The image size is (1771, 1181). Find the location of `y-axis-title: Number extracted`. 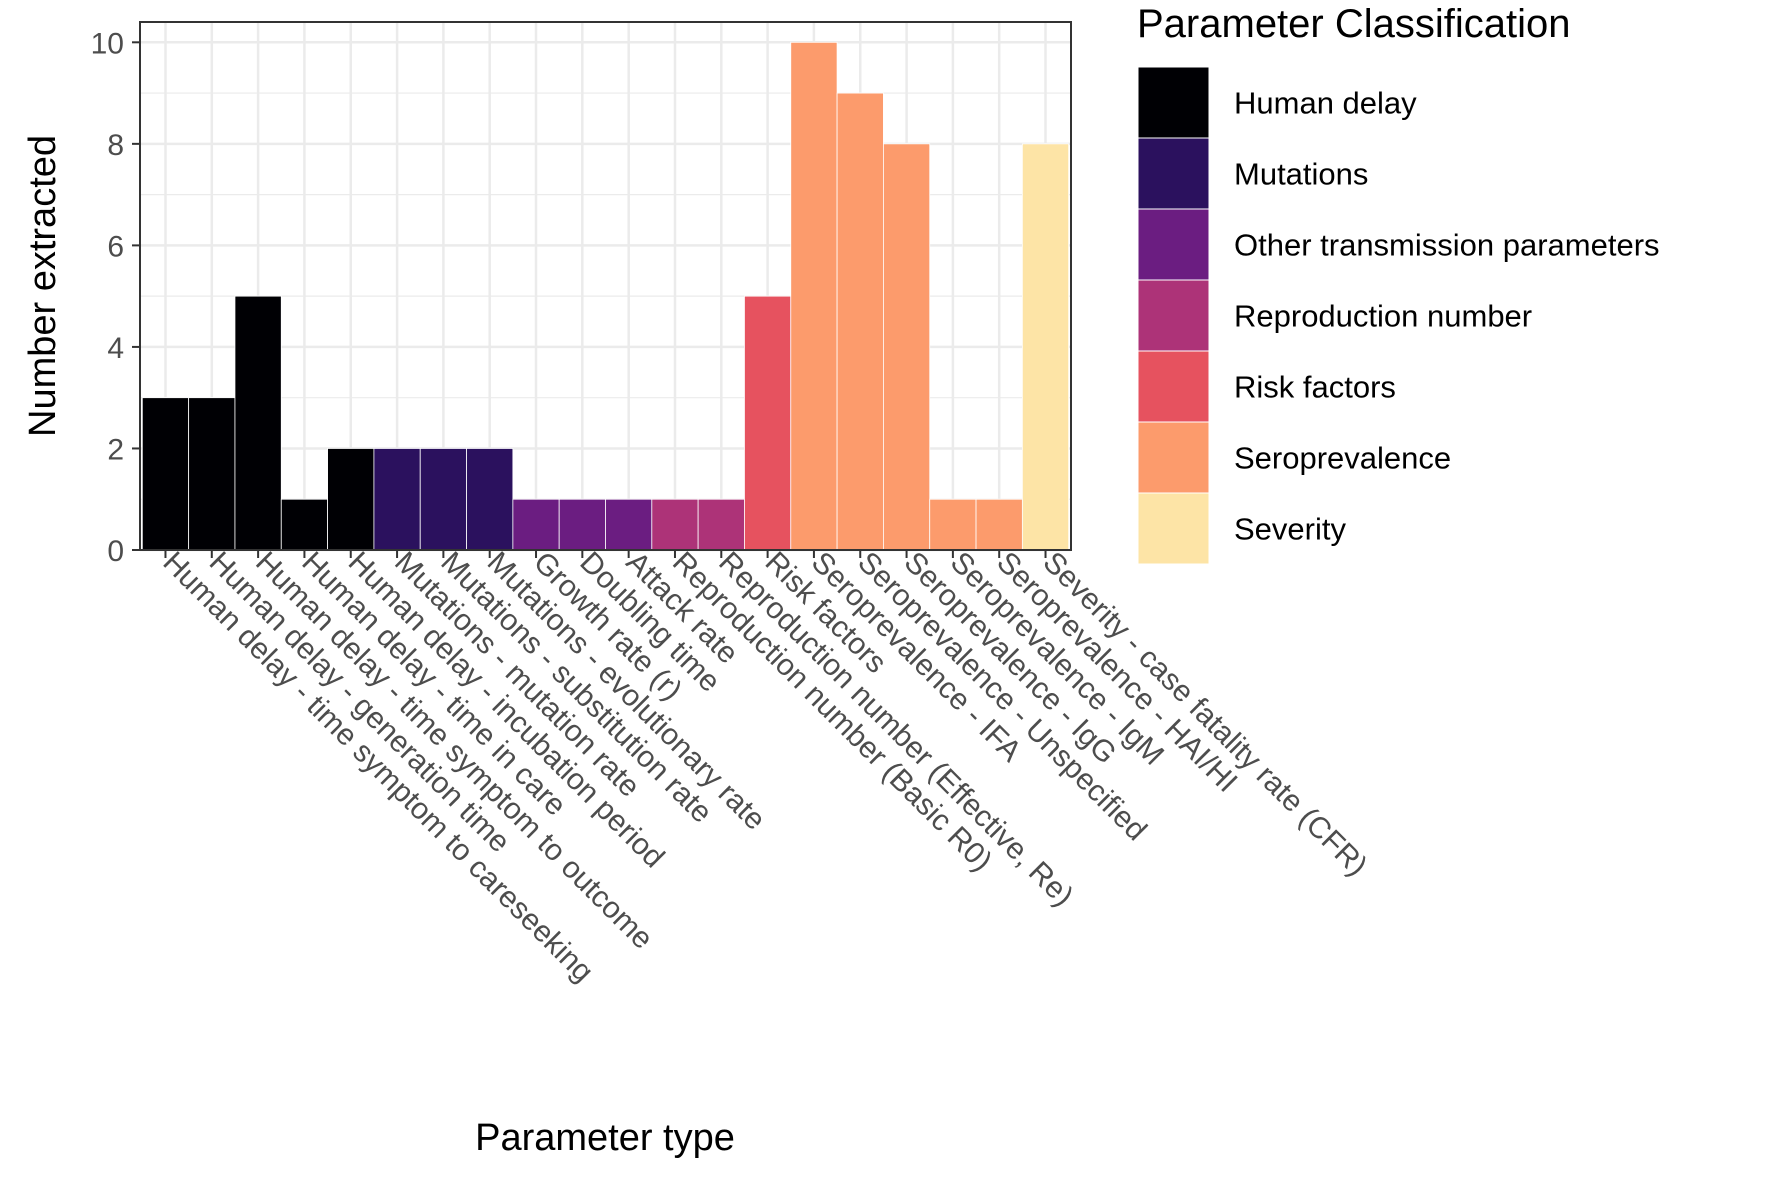

y-axis-title: Number extracted is located at coordinates (43, 286).